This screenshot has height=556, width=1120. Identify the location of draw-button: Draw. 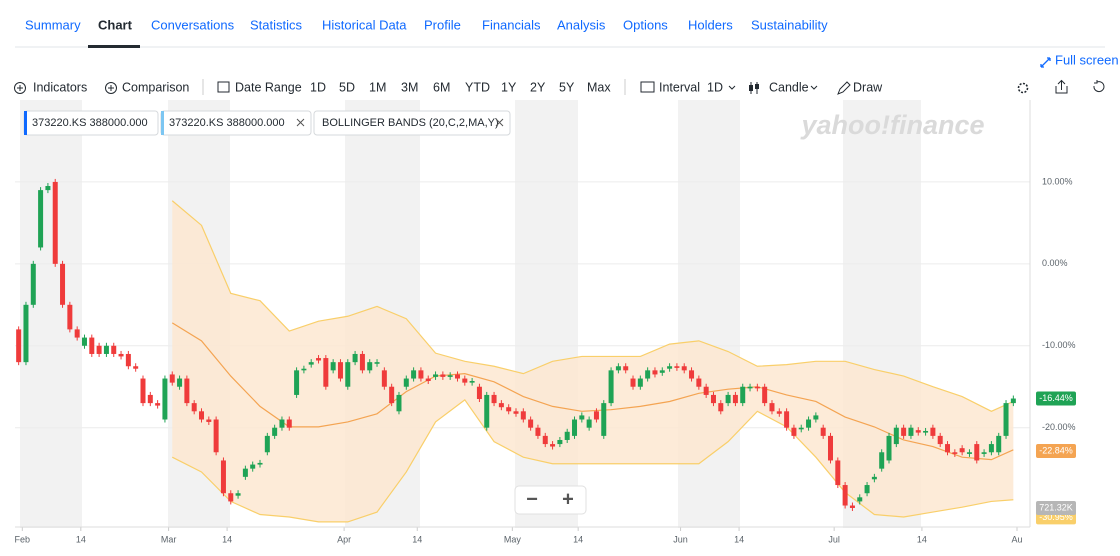
(868, 87).